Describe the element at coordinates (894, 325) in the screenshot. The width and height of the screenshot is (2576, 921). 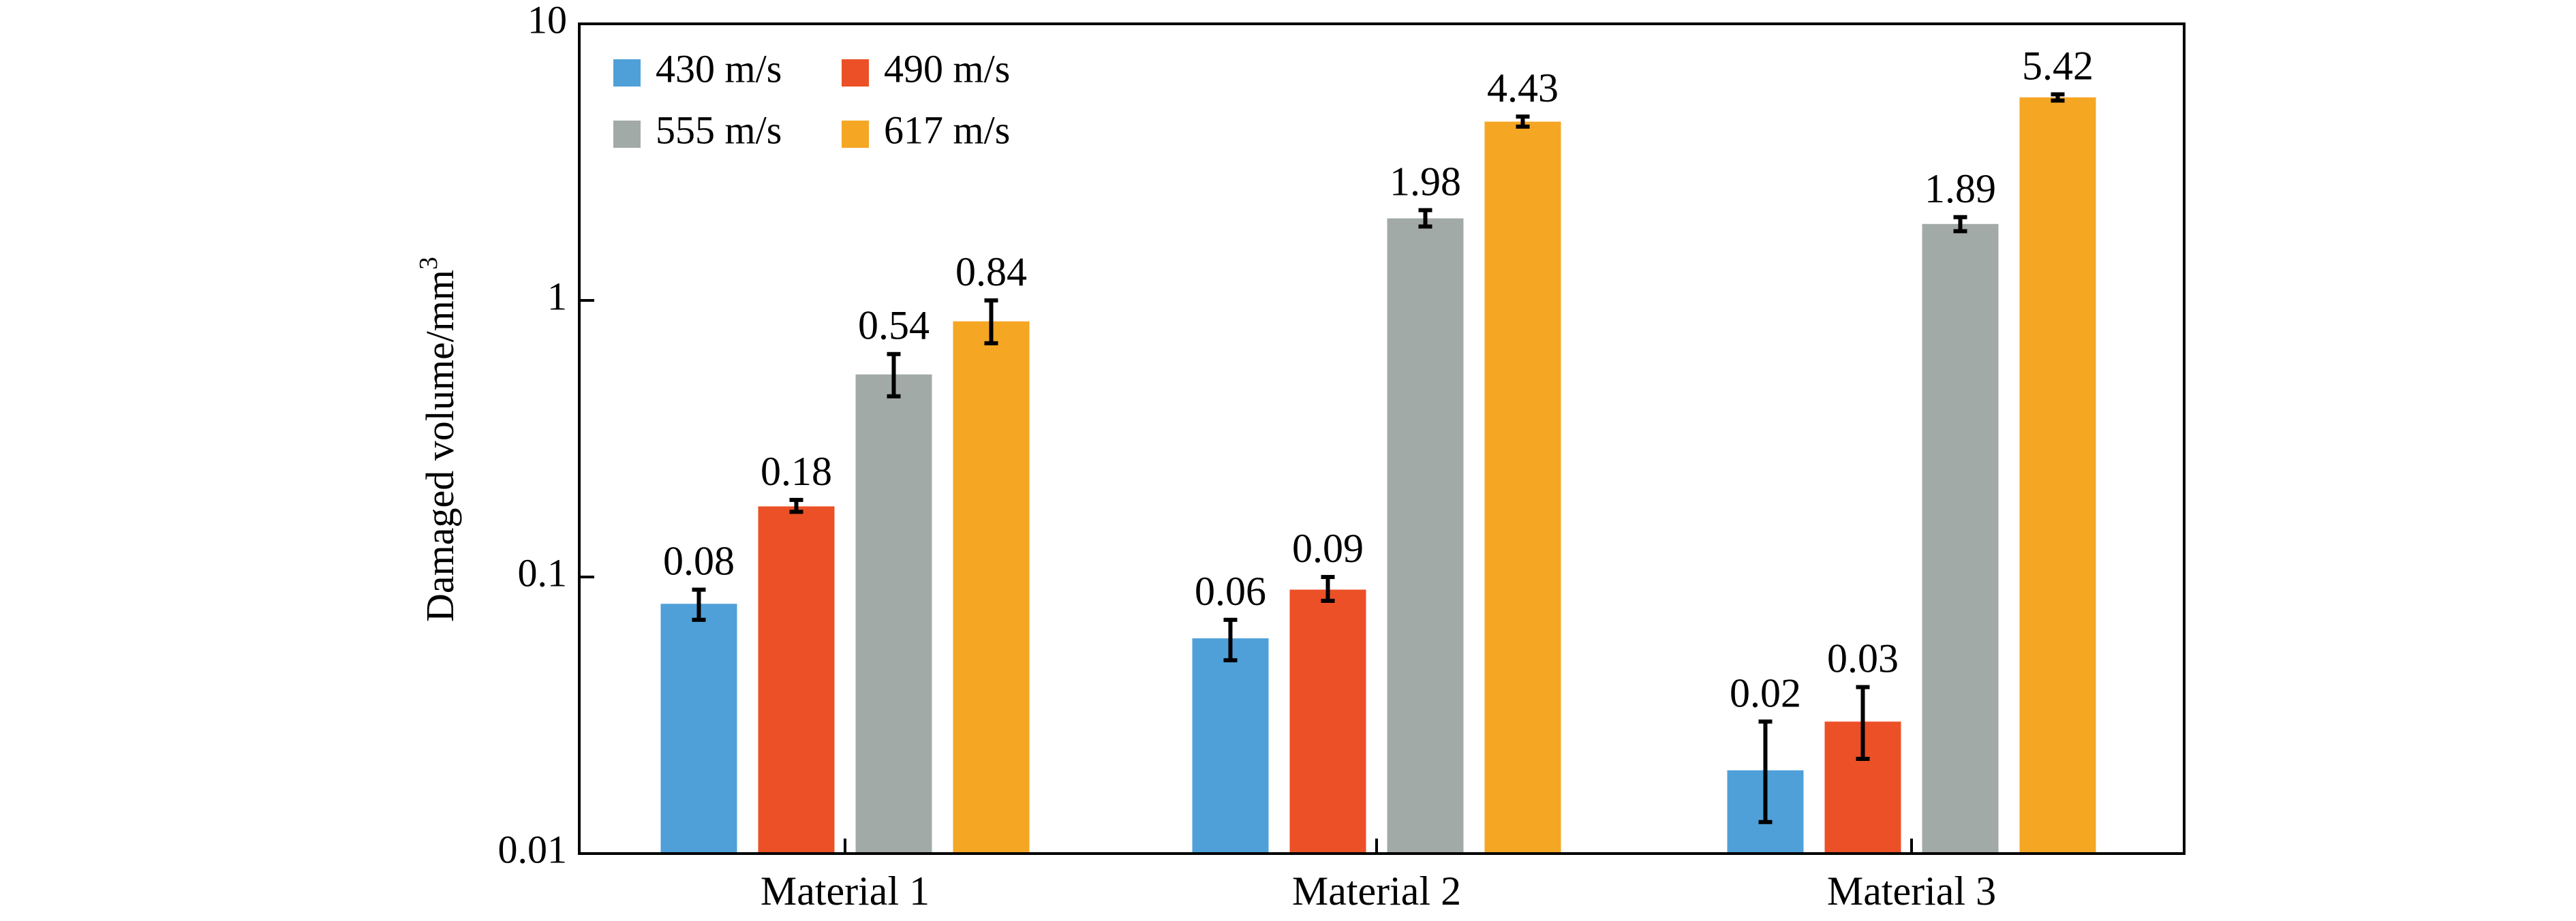
I see `bar-value-label: 0.54` at that location.